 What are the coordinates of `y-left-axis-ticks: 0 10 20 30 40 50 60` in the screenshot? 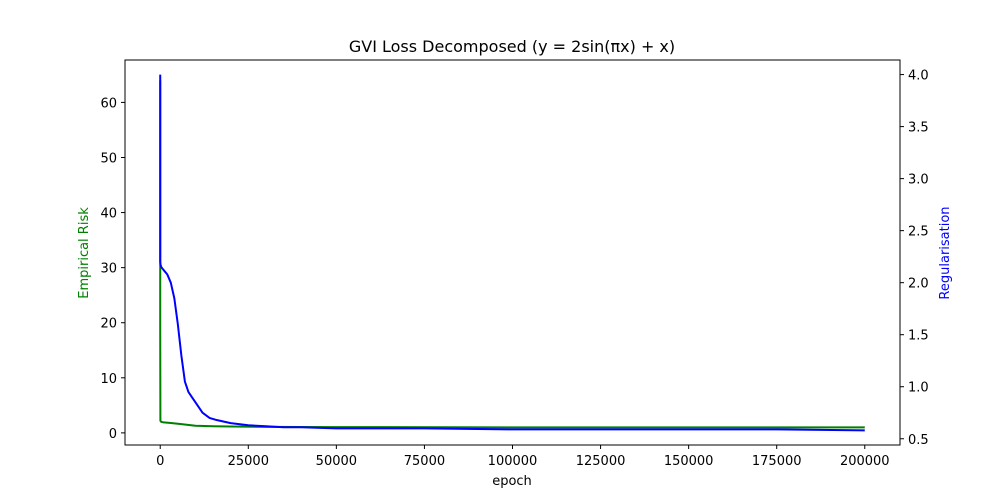 It's located at (112, 269).